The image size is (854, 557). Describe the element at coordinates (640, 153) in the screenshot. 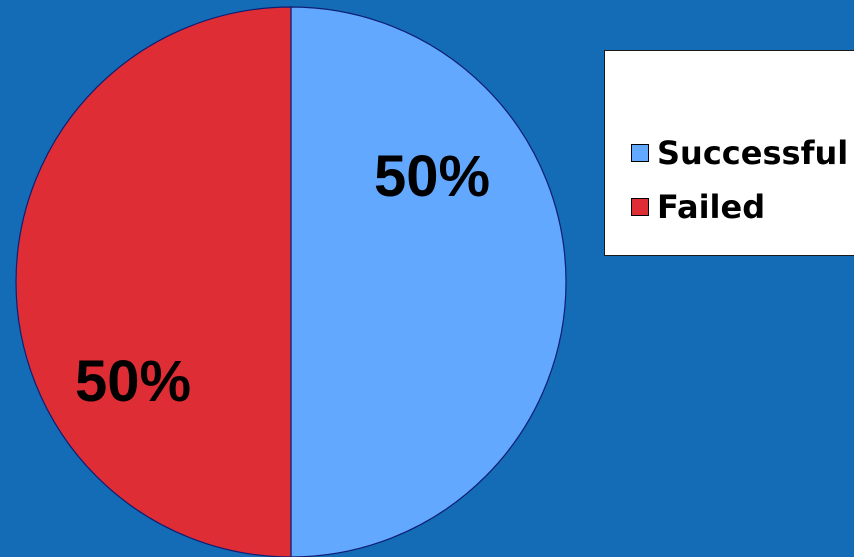

I see `legend-swatch-successful` at that location.